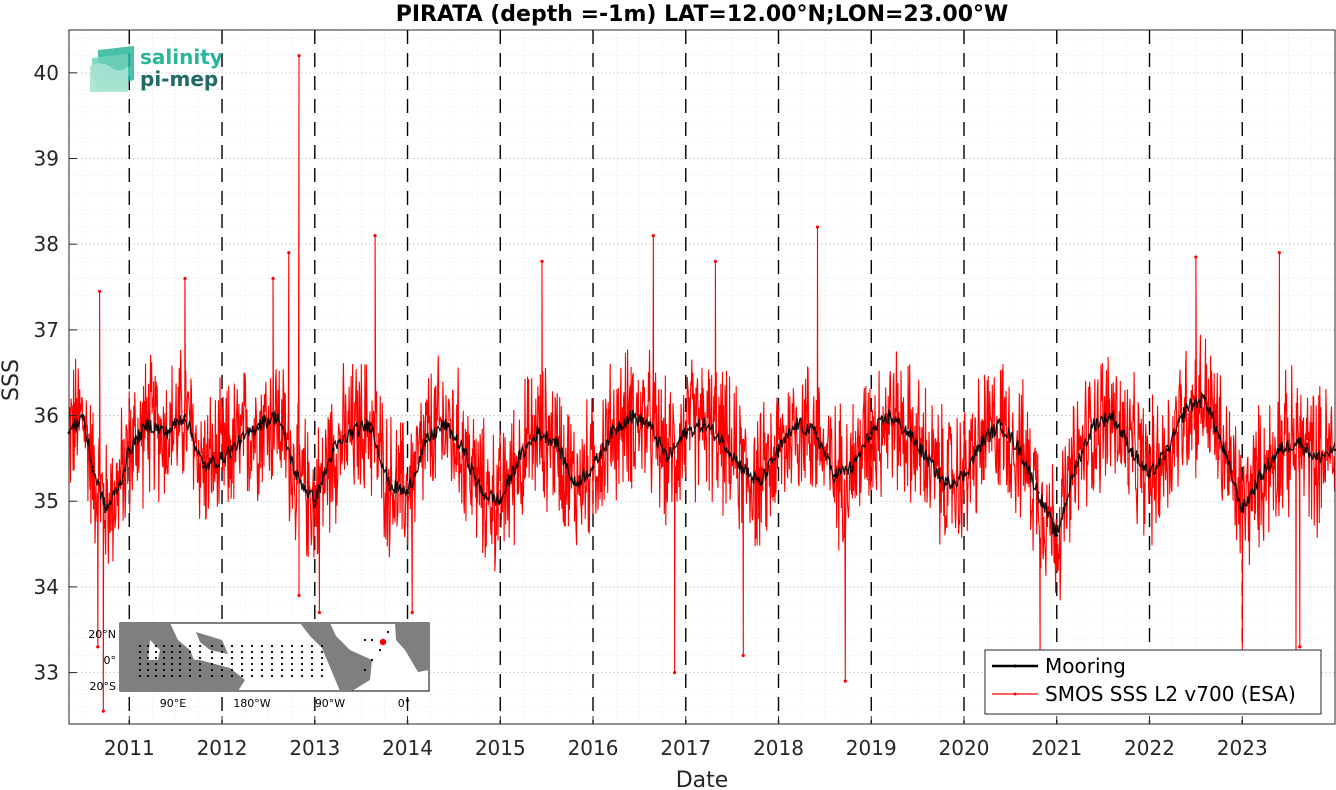 This screenshot has width=1336, height=790. Describe the element at coordinates (46, 587) in the screenshot. I see `y-tick-label: 34` at that location.